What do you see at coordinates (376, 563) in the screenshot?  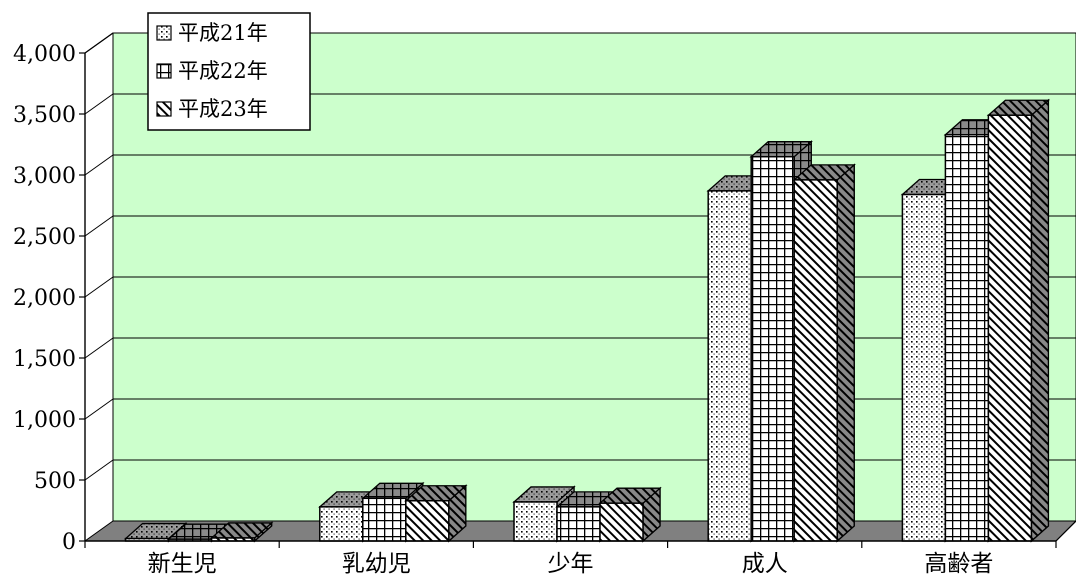 I see `x-tick-label: 乳幼児` at bounding box center [376, 563].